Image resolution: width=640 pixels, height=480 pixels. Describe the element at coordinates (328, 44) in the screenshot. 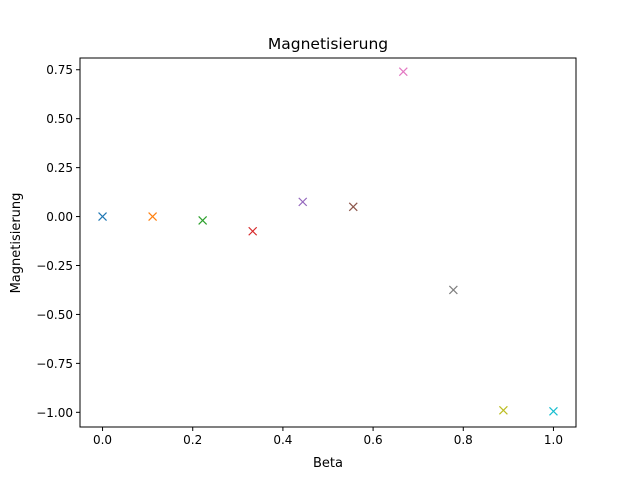

I see `chart-title: Magnetisierung` at that location.